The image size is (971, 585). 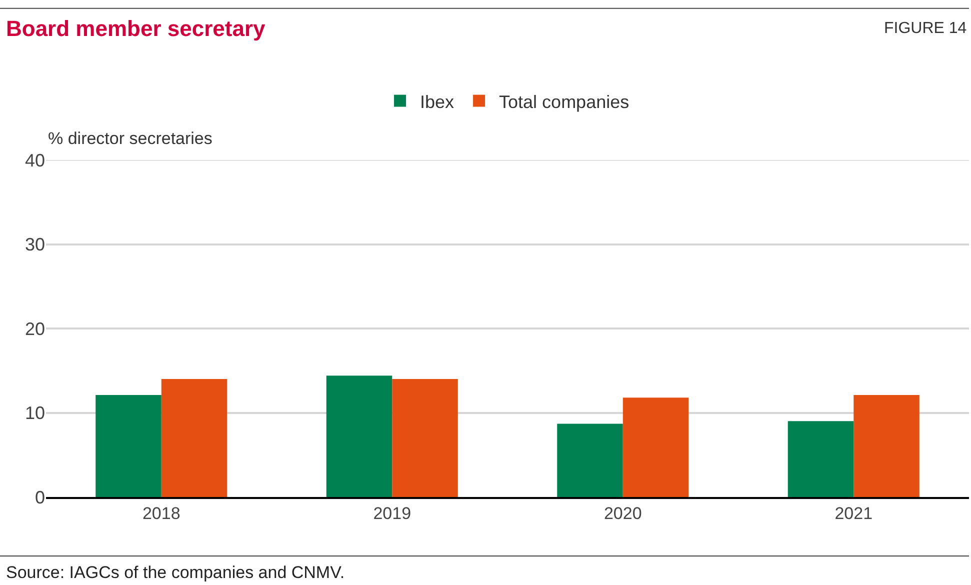 I want to click on y-tick-label: 10, so click(x=34, y=413).